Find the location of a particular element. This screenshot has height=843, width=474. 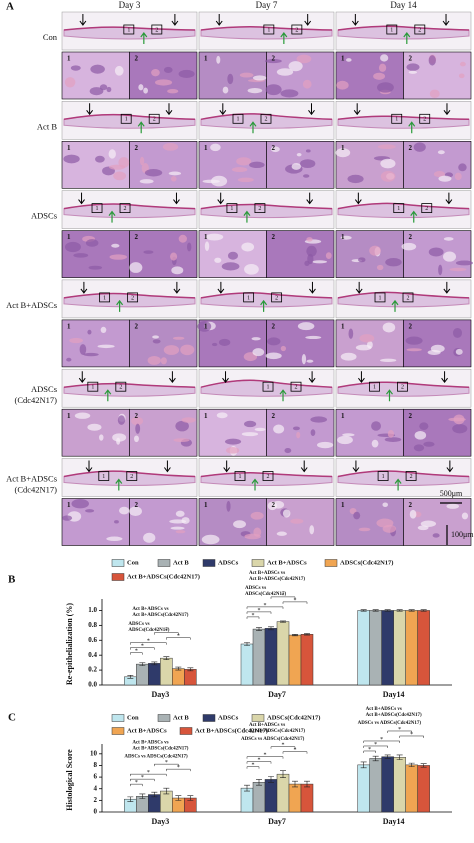

y-tick-label: 0.2 is located at coordinates (92, 670).